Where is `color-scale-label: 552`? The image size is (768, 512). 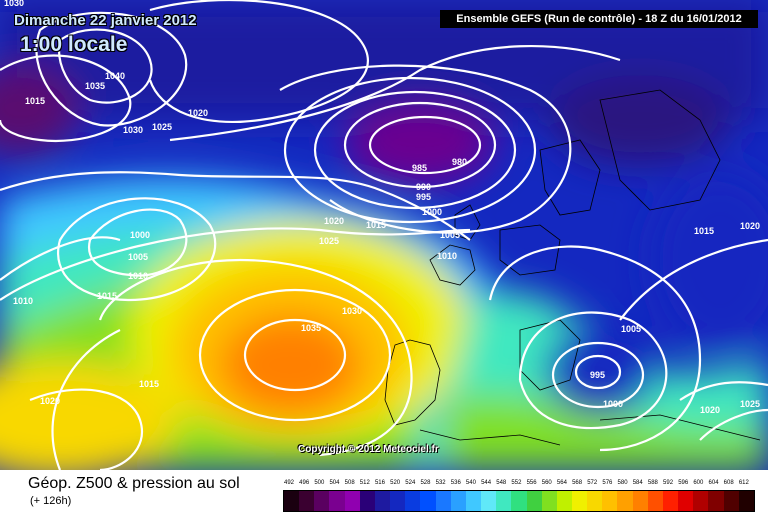 color-scale-label: 552 is located at coordinates (516, 483).